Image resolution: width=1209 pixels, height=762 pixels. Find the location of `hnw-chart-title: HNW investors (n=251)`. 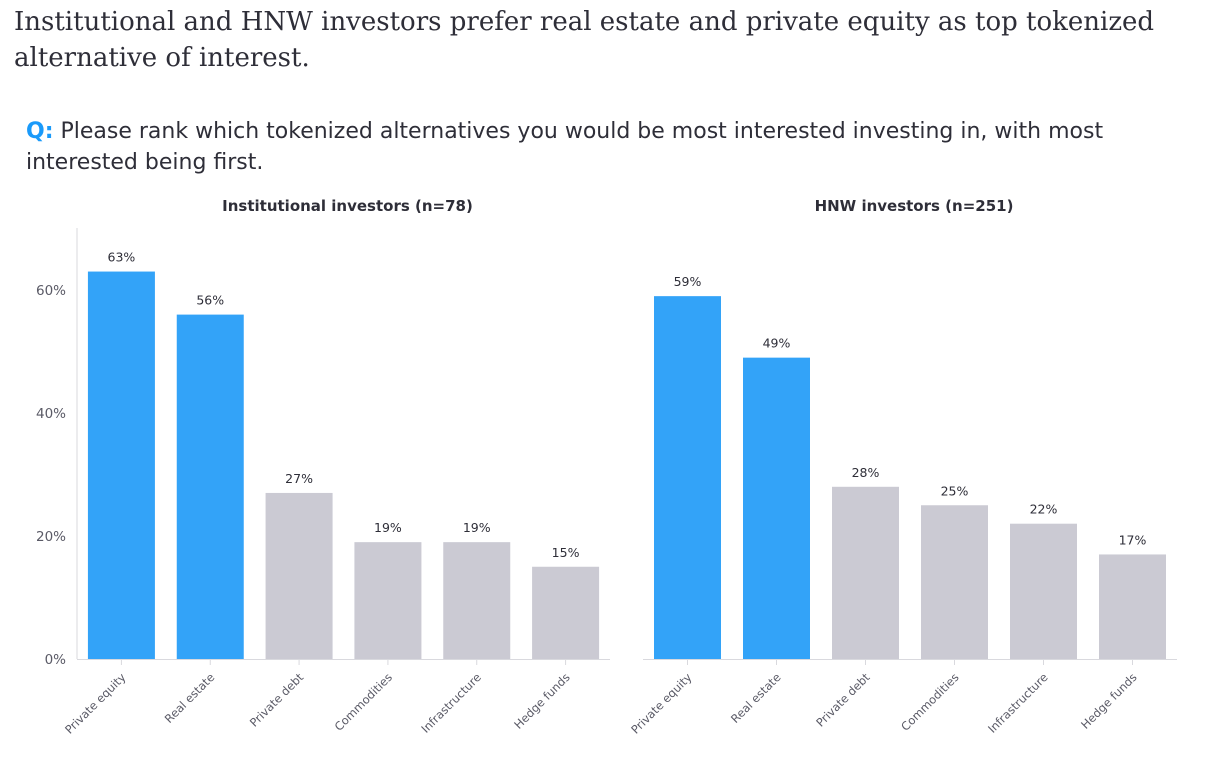

hnw-chart-title: HNW investors (n=251) is located at coordinates (914, 206).